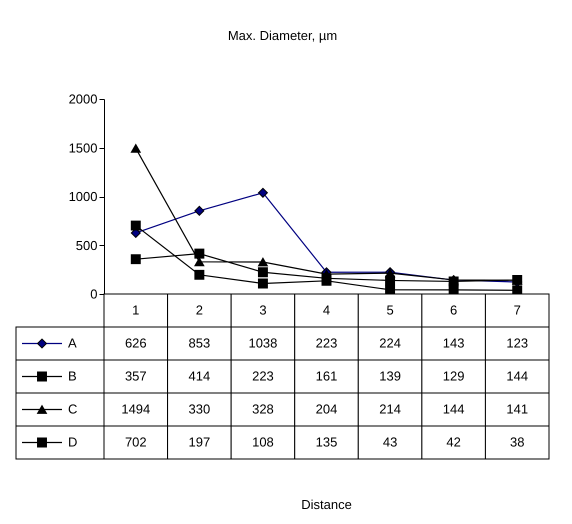  Describe the element at coordinates (283, 35) in the screenshot. I see `chart-title: Max. Diameter, µm` at that location.